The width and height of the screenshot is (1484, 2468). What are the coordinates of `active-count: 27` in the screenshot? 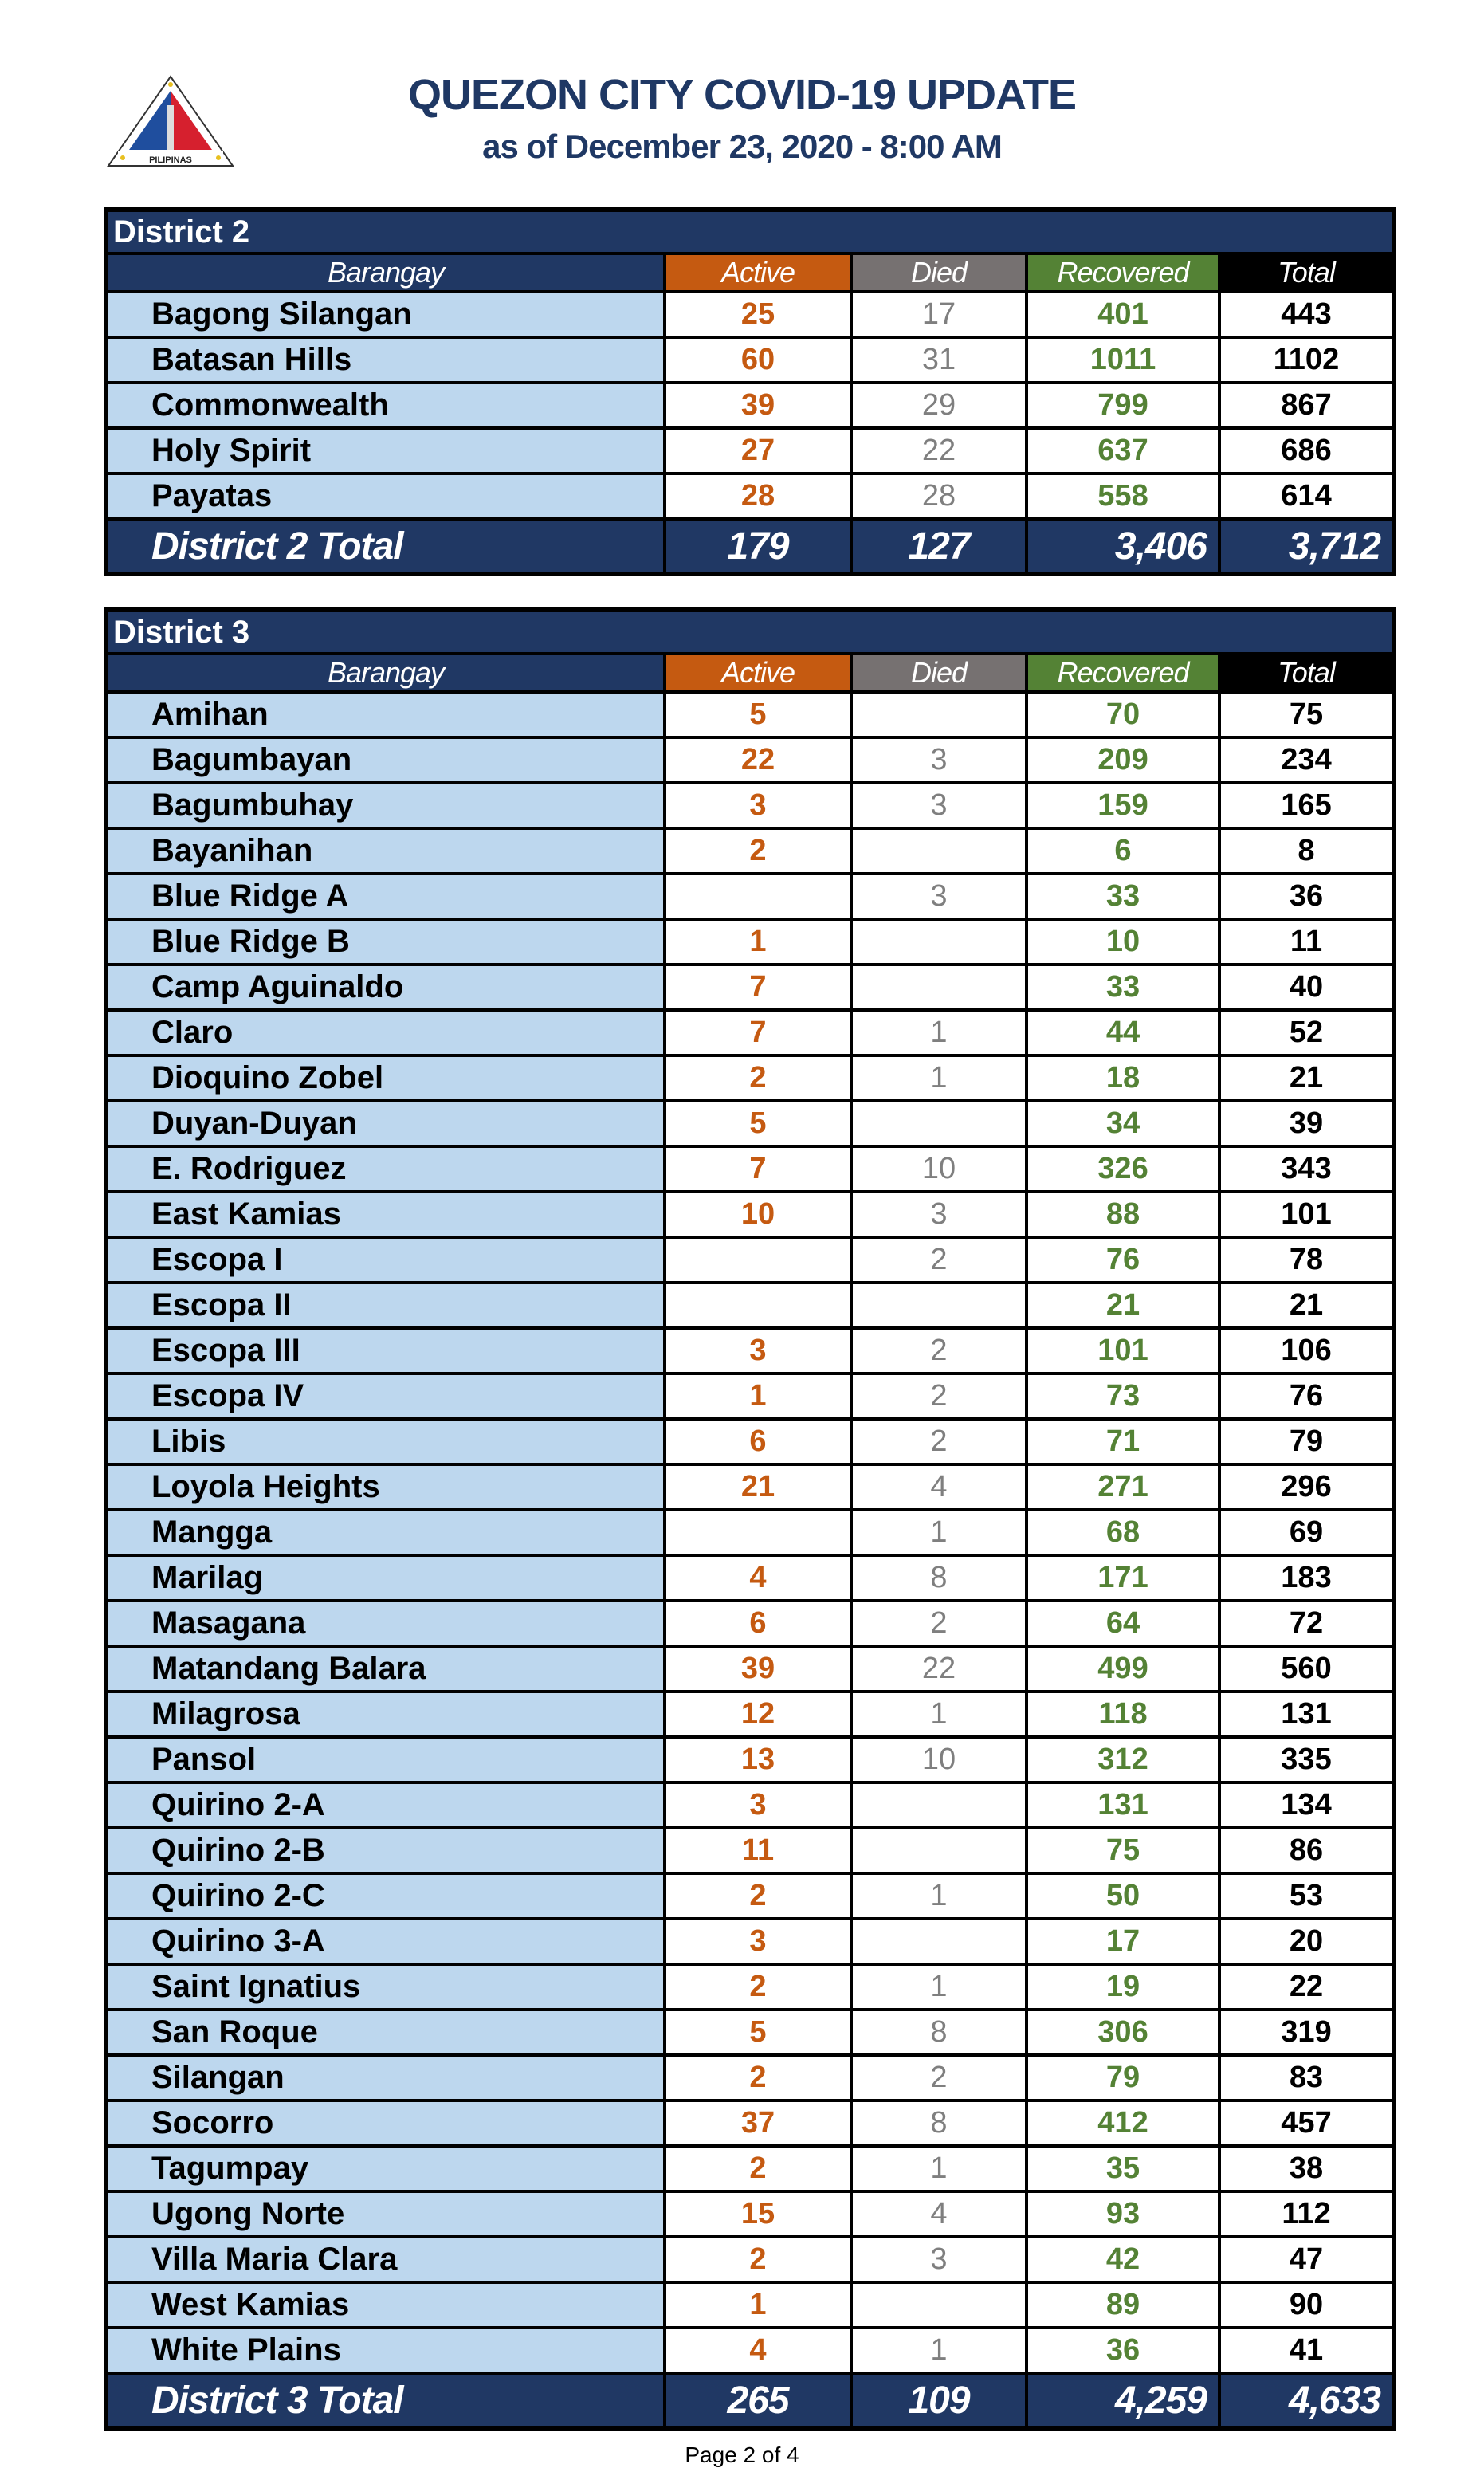 It's located at (758, 451).